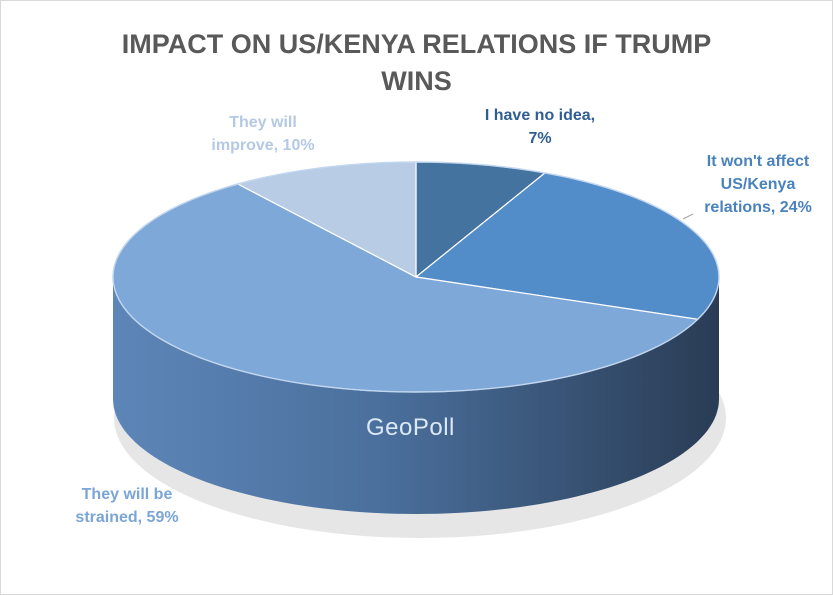 This screenshot has height=595, width=833. I want to click on leader-lines, so click(688, 216).